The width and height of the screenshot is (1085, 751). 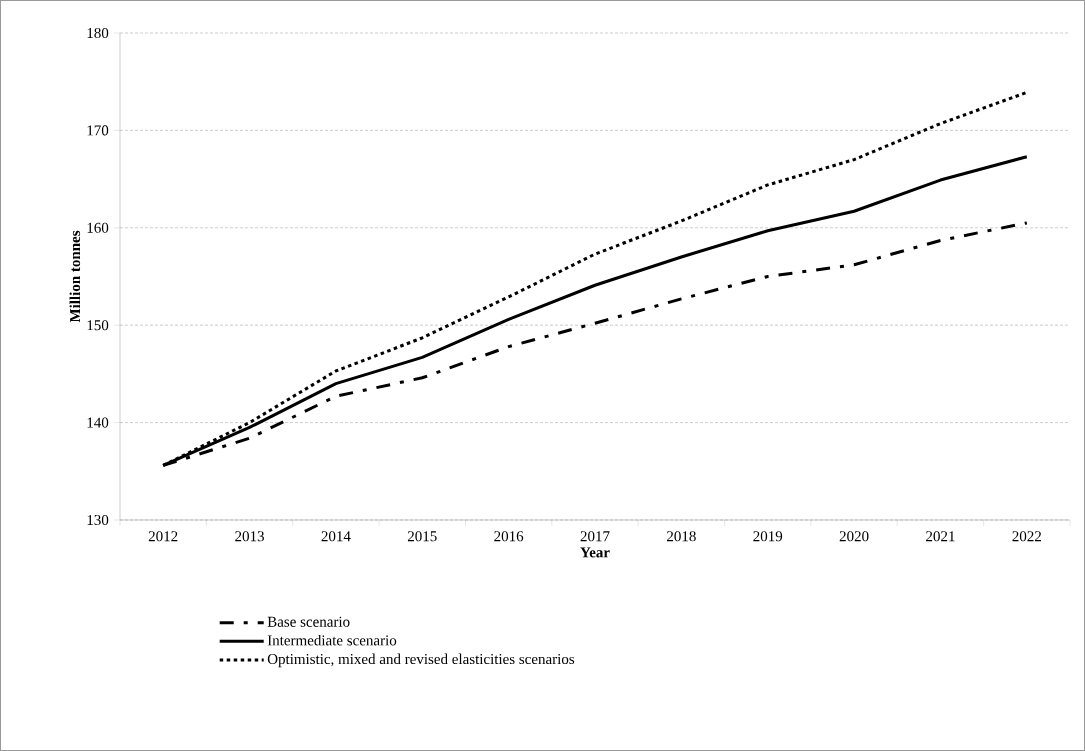 I want to click on x-tick-label: 2020, so click(x=854, y=536).